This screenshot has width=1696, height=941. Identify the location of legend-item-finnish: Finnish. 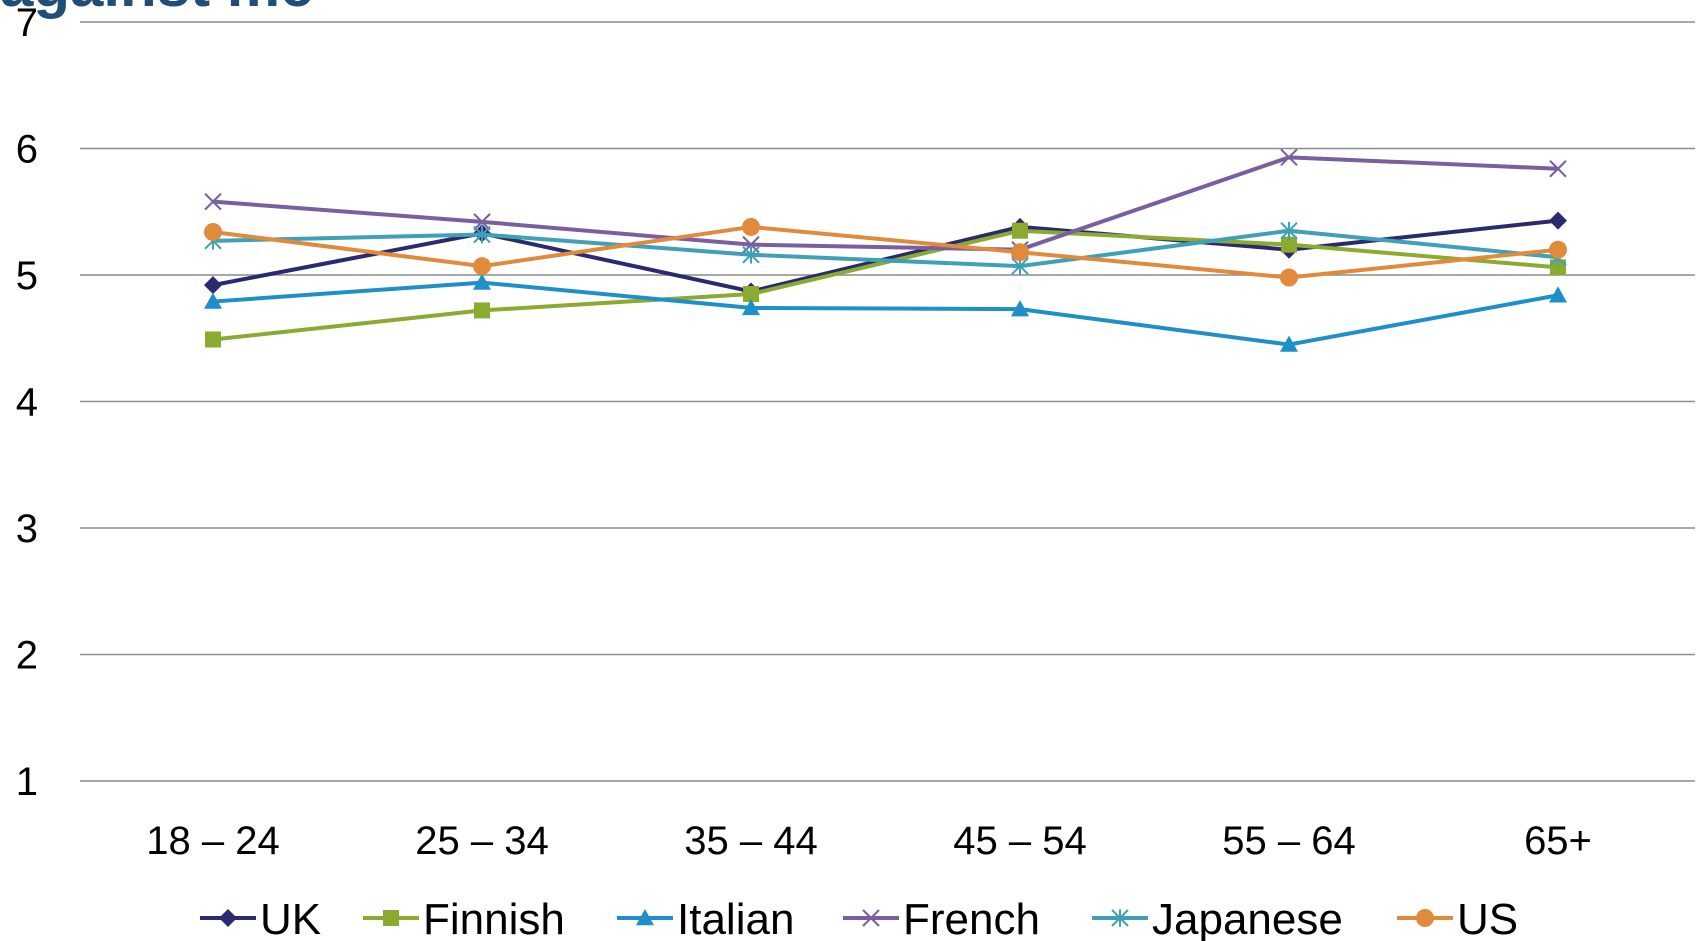
(464, 918).